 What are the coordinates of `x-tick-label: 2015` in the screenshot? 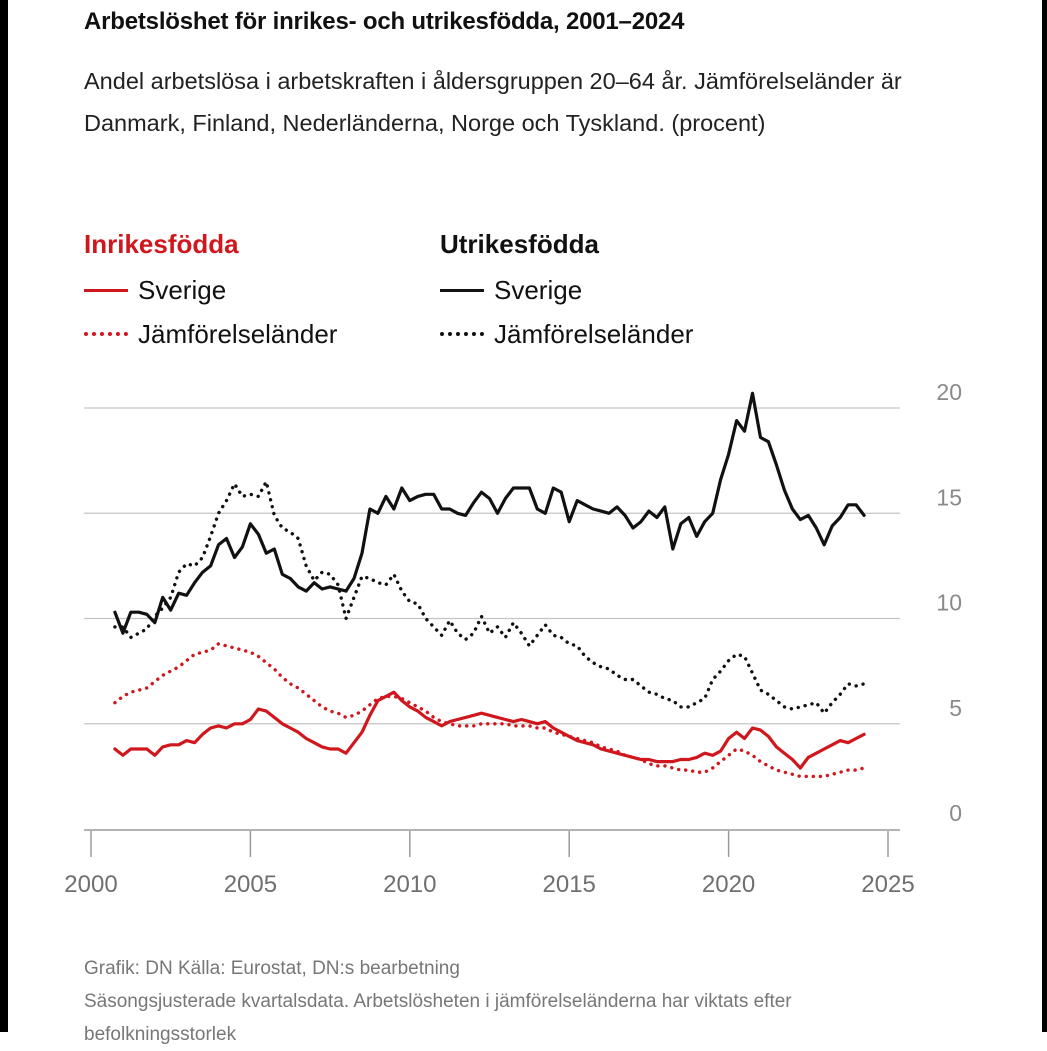 It's located at (569, 884).